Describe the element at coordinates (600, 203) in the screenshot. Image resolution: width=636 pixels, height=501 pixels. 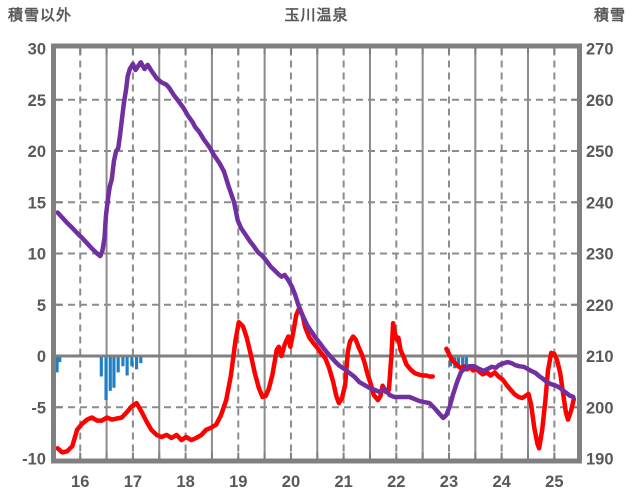
I see `svg-text: 240` at that location.